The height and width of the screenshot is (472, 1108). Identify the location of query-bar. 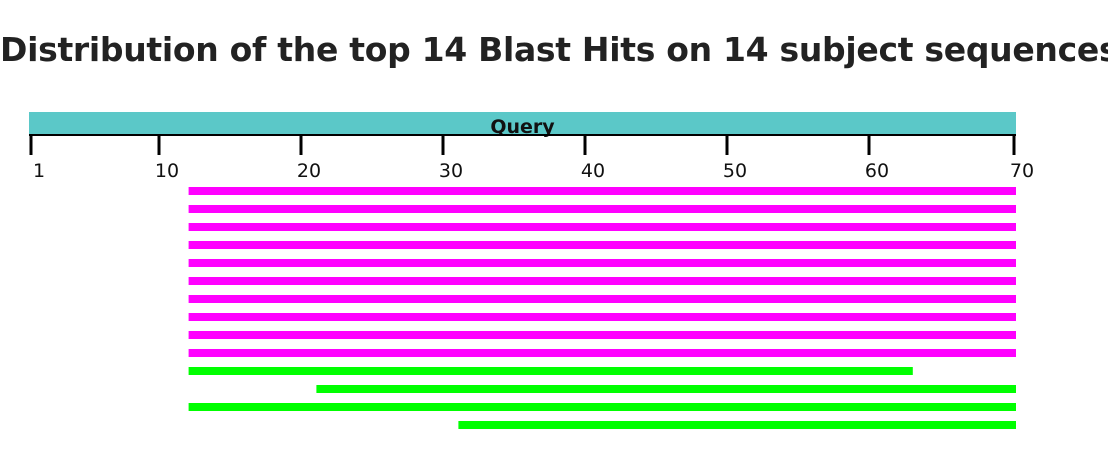
(522, 123).